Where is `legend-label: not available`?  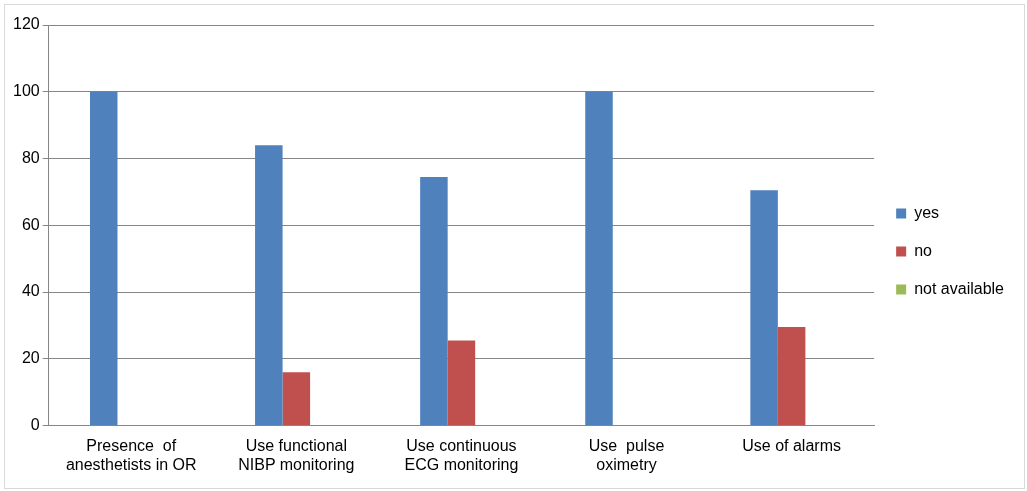 legend-label: not available is located at coordinates (959, 288).